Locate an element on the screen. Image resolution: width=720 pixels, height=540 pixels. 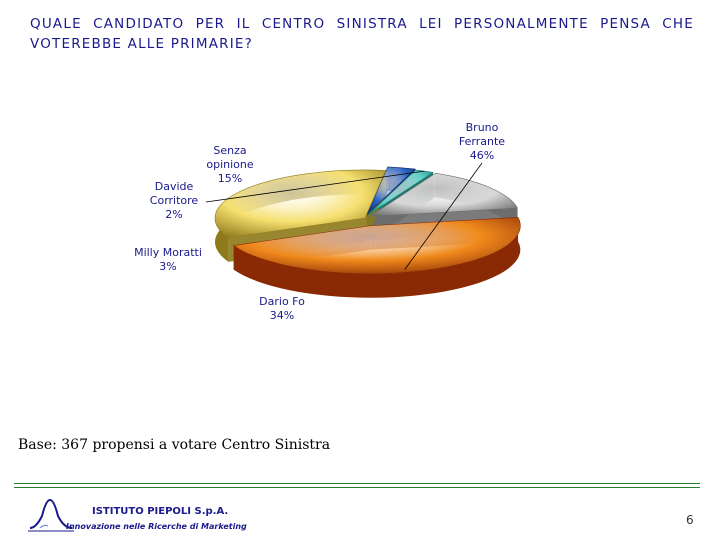
slice-senza-opinione is located at coordinates (443, 194).